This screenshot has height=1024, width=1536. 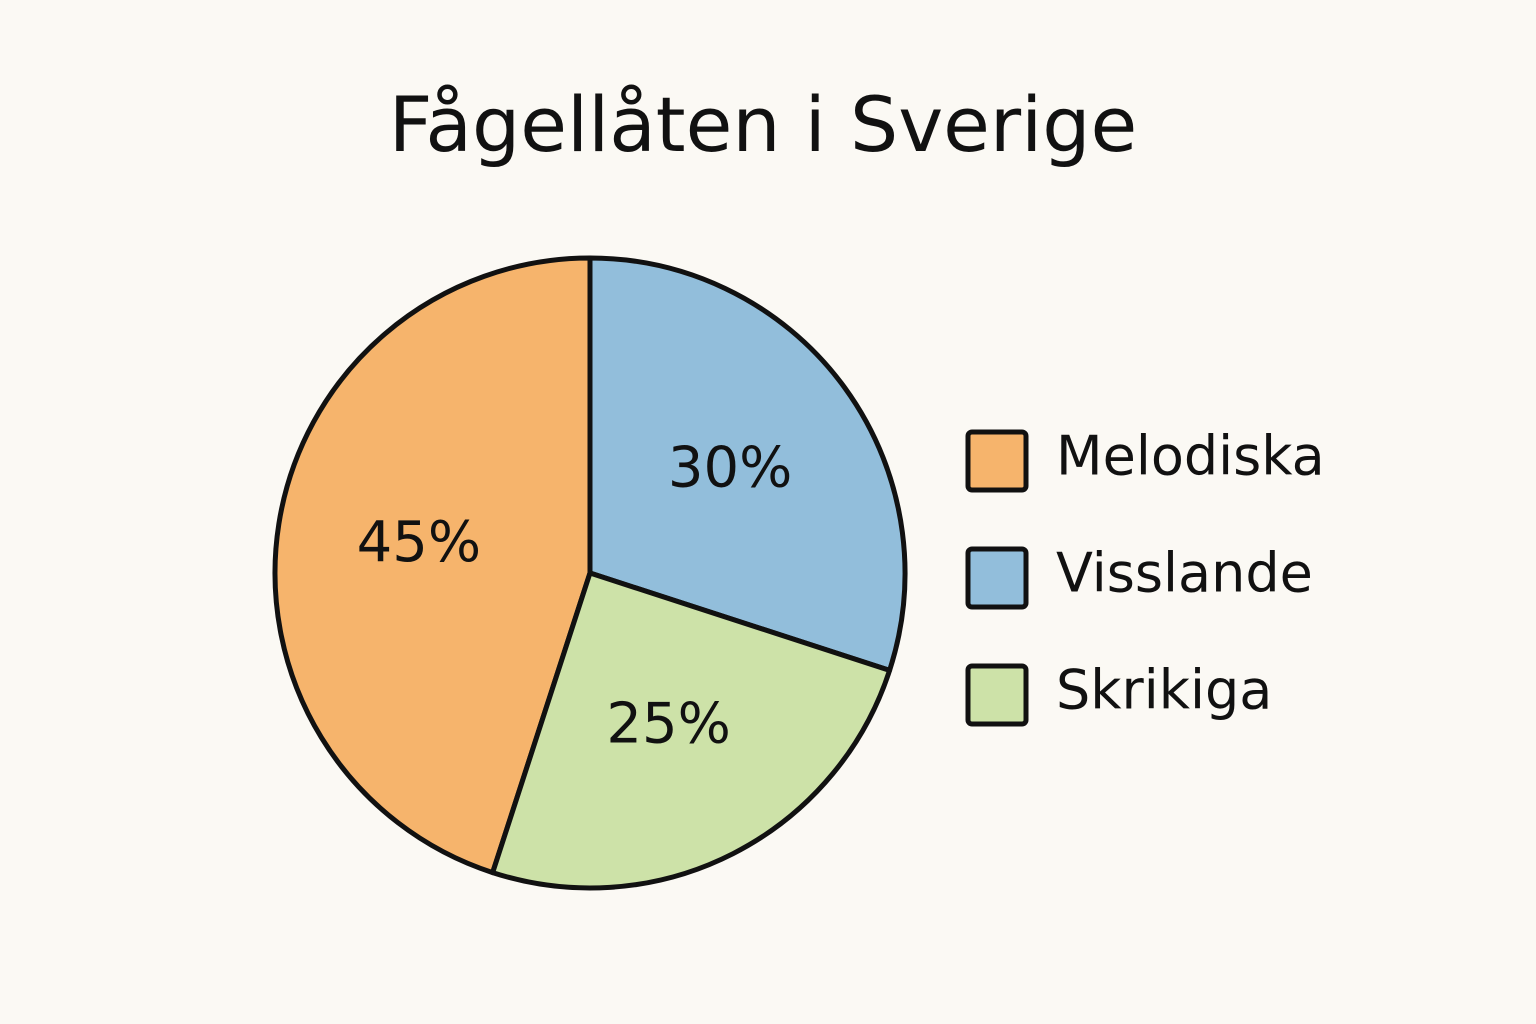 I want to click on slice-label: 45%, so click(x=419, y=542).